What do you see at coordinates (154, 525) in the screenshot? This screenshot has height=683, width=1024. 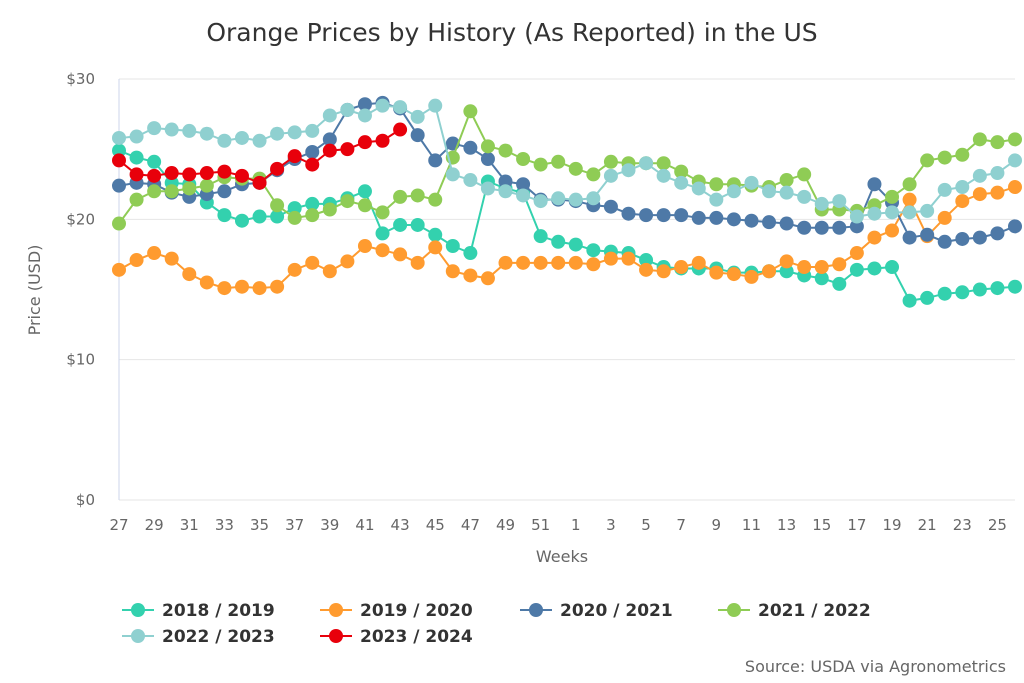 I see `x-tick-label: 29` at bounding box center [154, 525].